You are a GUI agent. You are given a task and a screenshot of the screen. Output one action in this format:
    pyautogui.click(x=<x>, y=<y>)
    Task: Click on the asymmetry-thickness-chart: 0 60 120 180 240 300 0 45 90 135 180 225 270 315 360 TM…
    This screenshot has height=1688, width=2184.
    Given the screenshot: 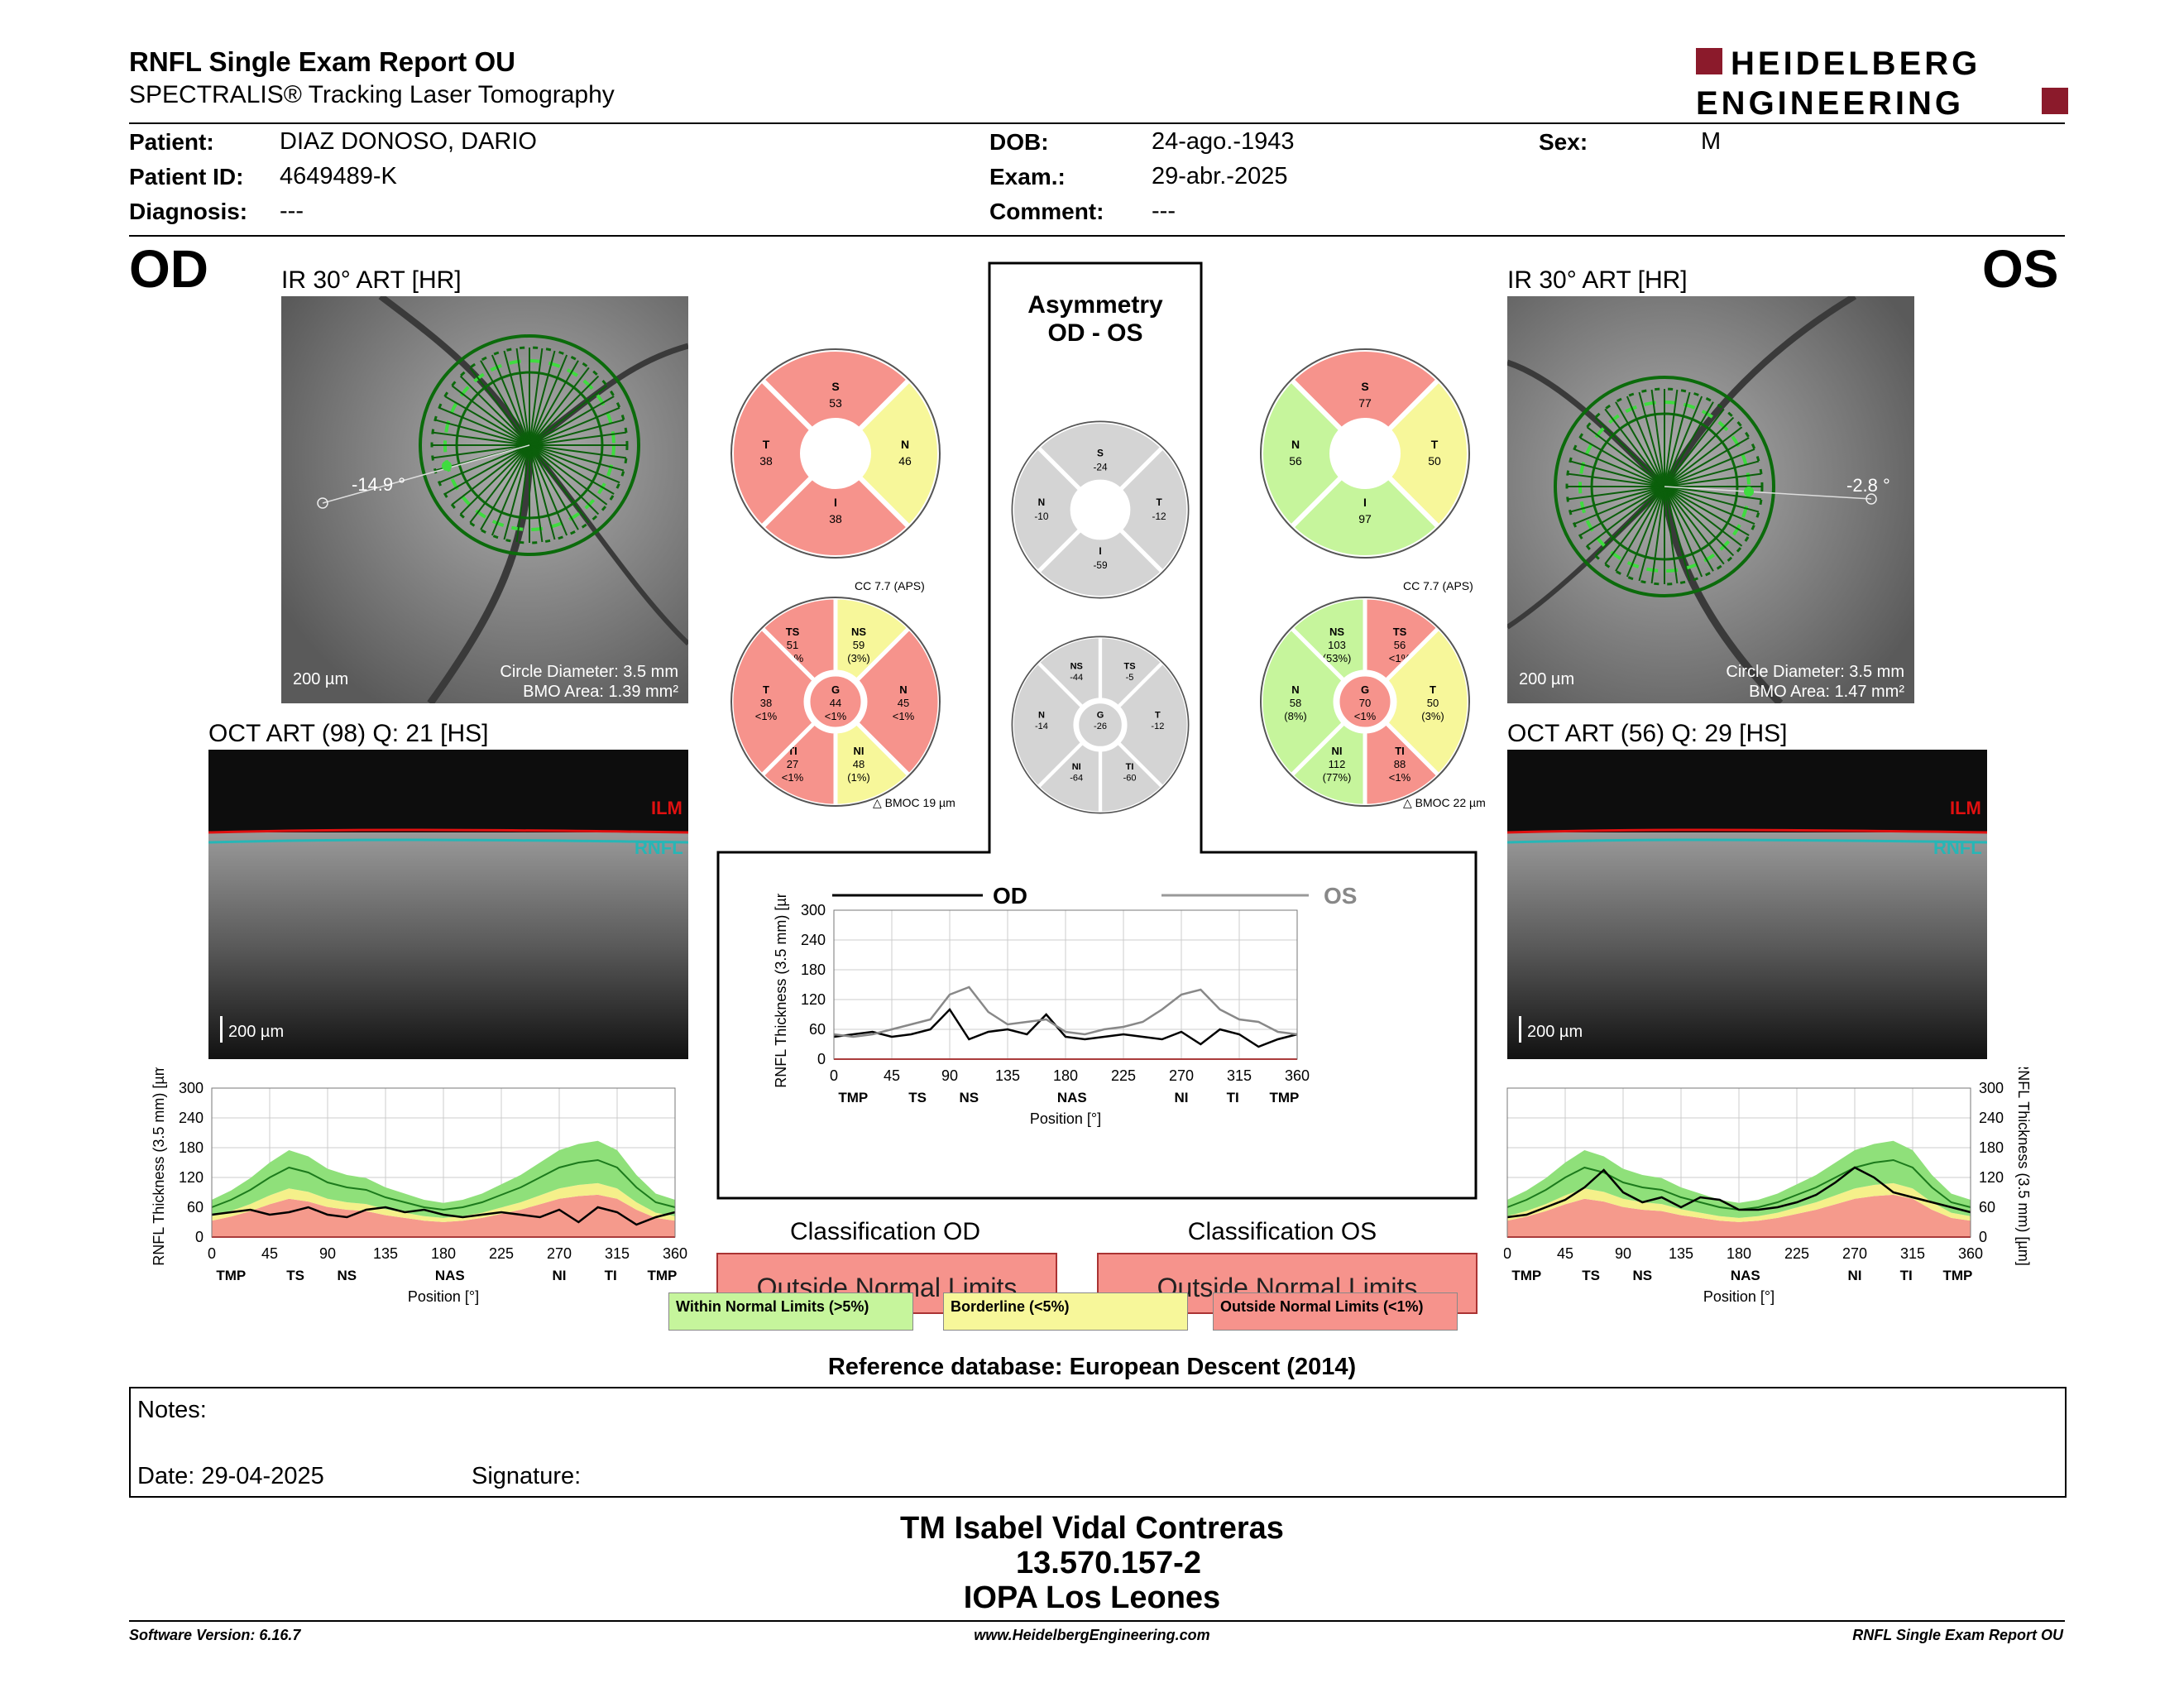 What is the action you would take?
    pyautogui.click(x=1041, y=1010)
    